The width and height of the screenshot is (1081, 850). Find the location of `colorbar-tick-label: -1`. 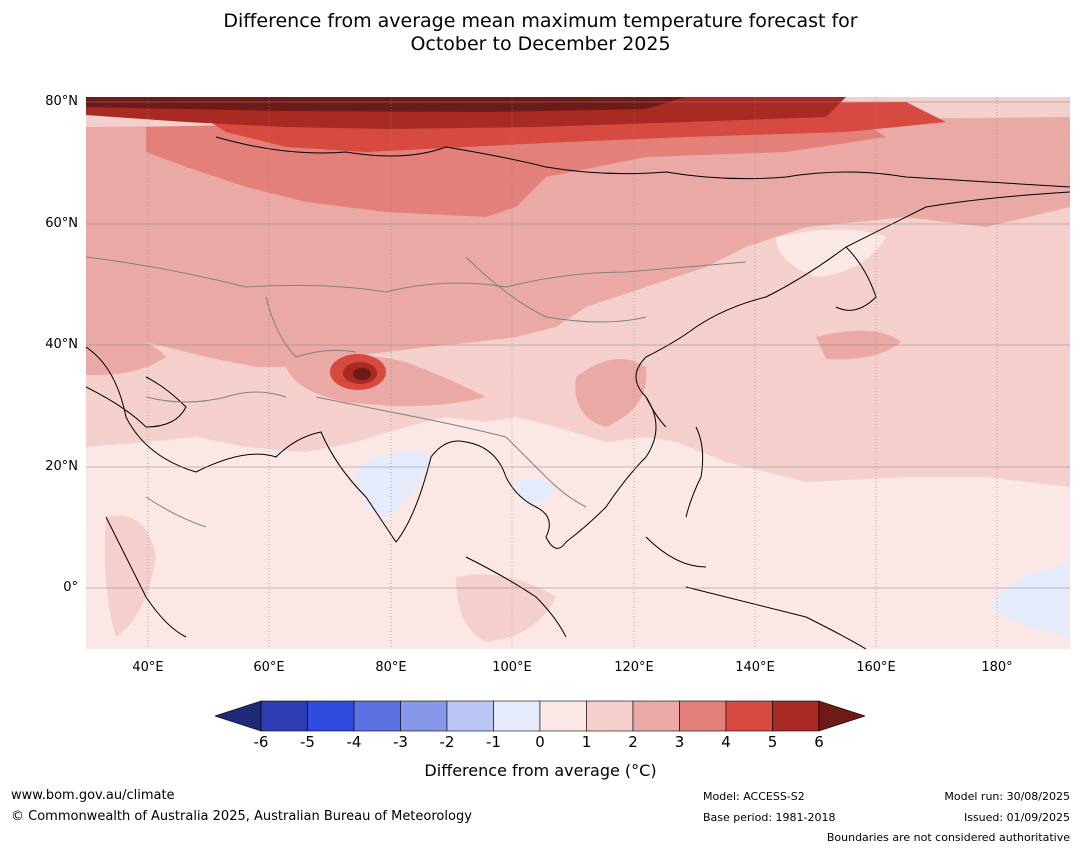

colorbar-tick-label: -1 is located at coordinates (493, 742).